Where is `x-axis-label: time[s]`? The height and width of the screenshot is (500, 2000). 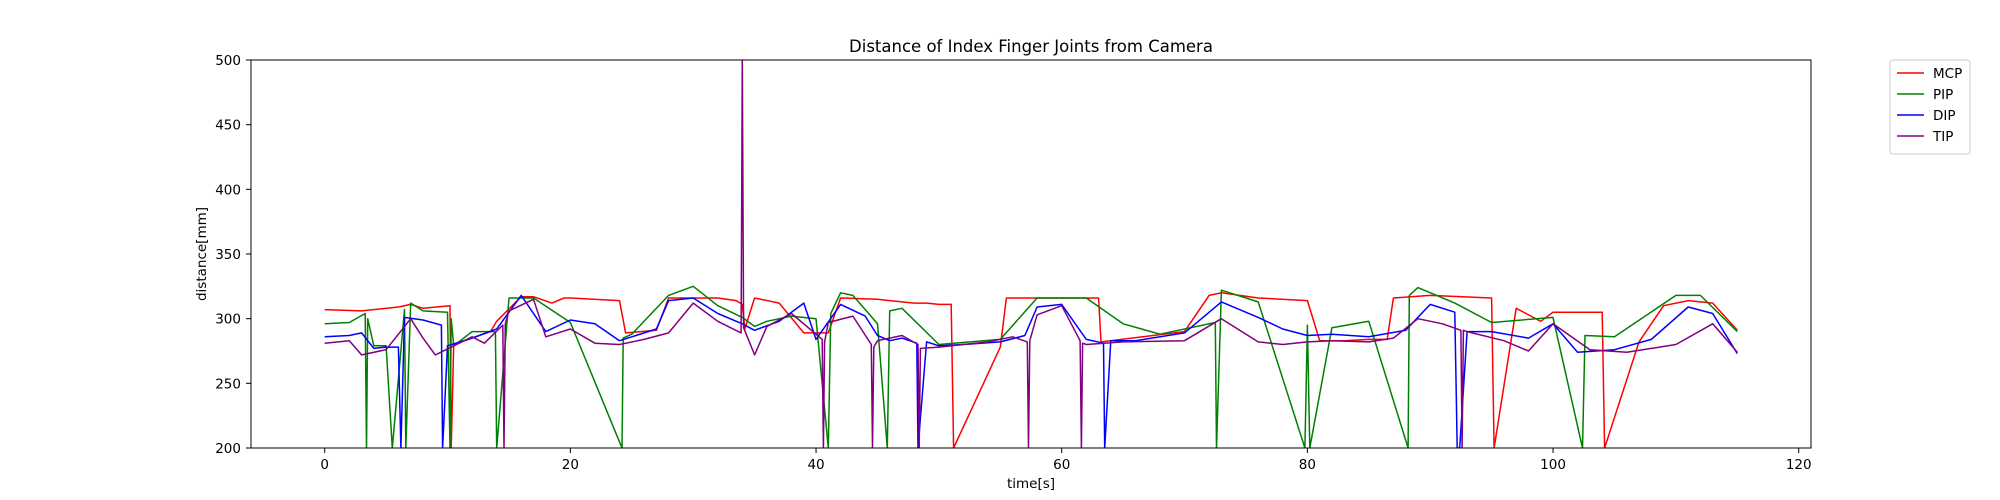 x-axis-label: time[s] is located at coordinates (1031, 484).